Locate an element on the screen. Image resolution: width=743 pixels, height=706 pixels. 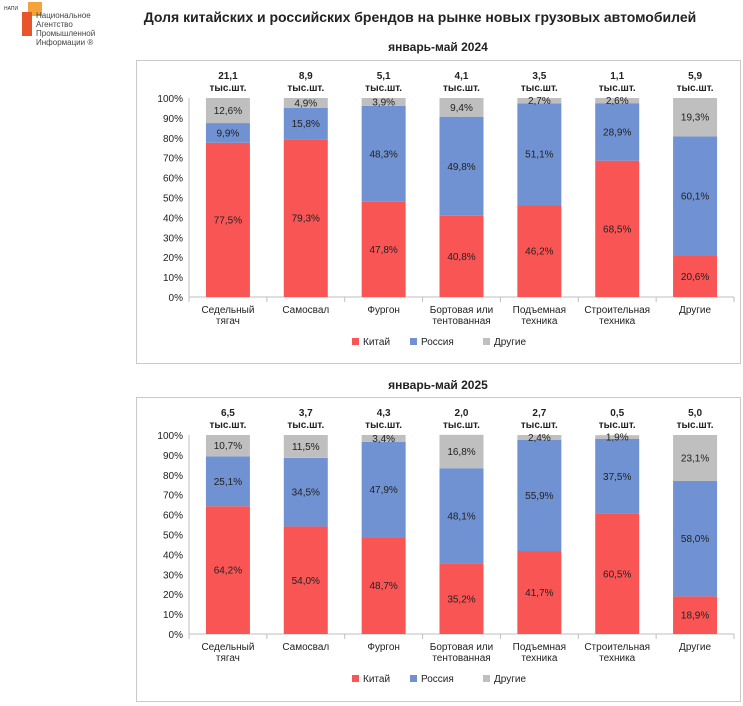
data-label: 1,9% is located at coordinates (617, 438).